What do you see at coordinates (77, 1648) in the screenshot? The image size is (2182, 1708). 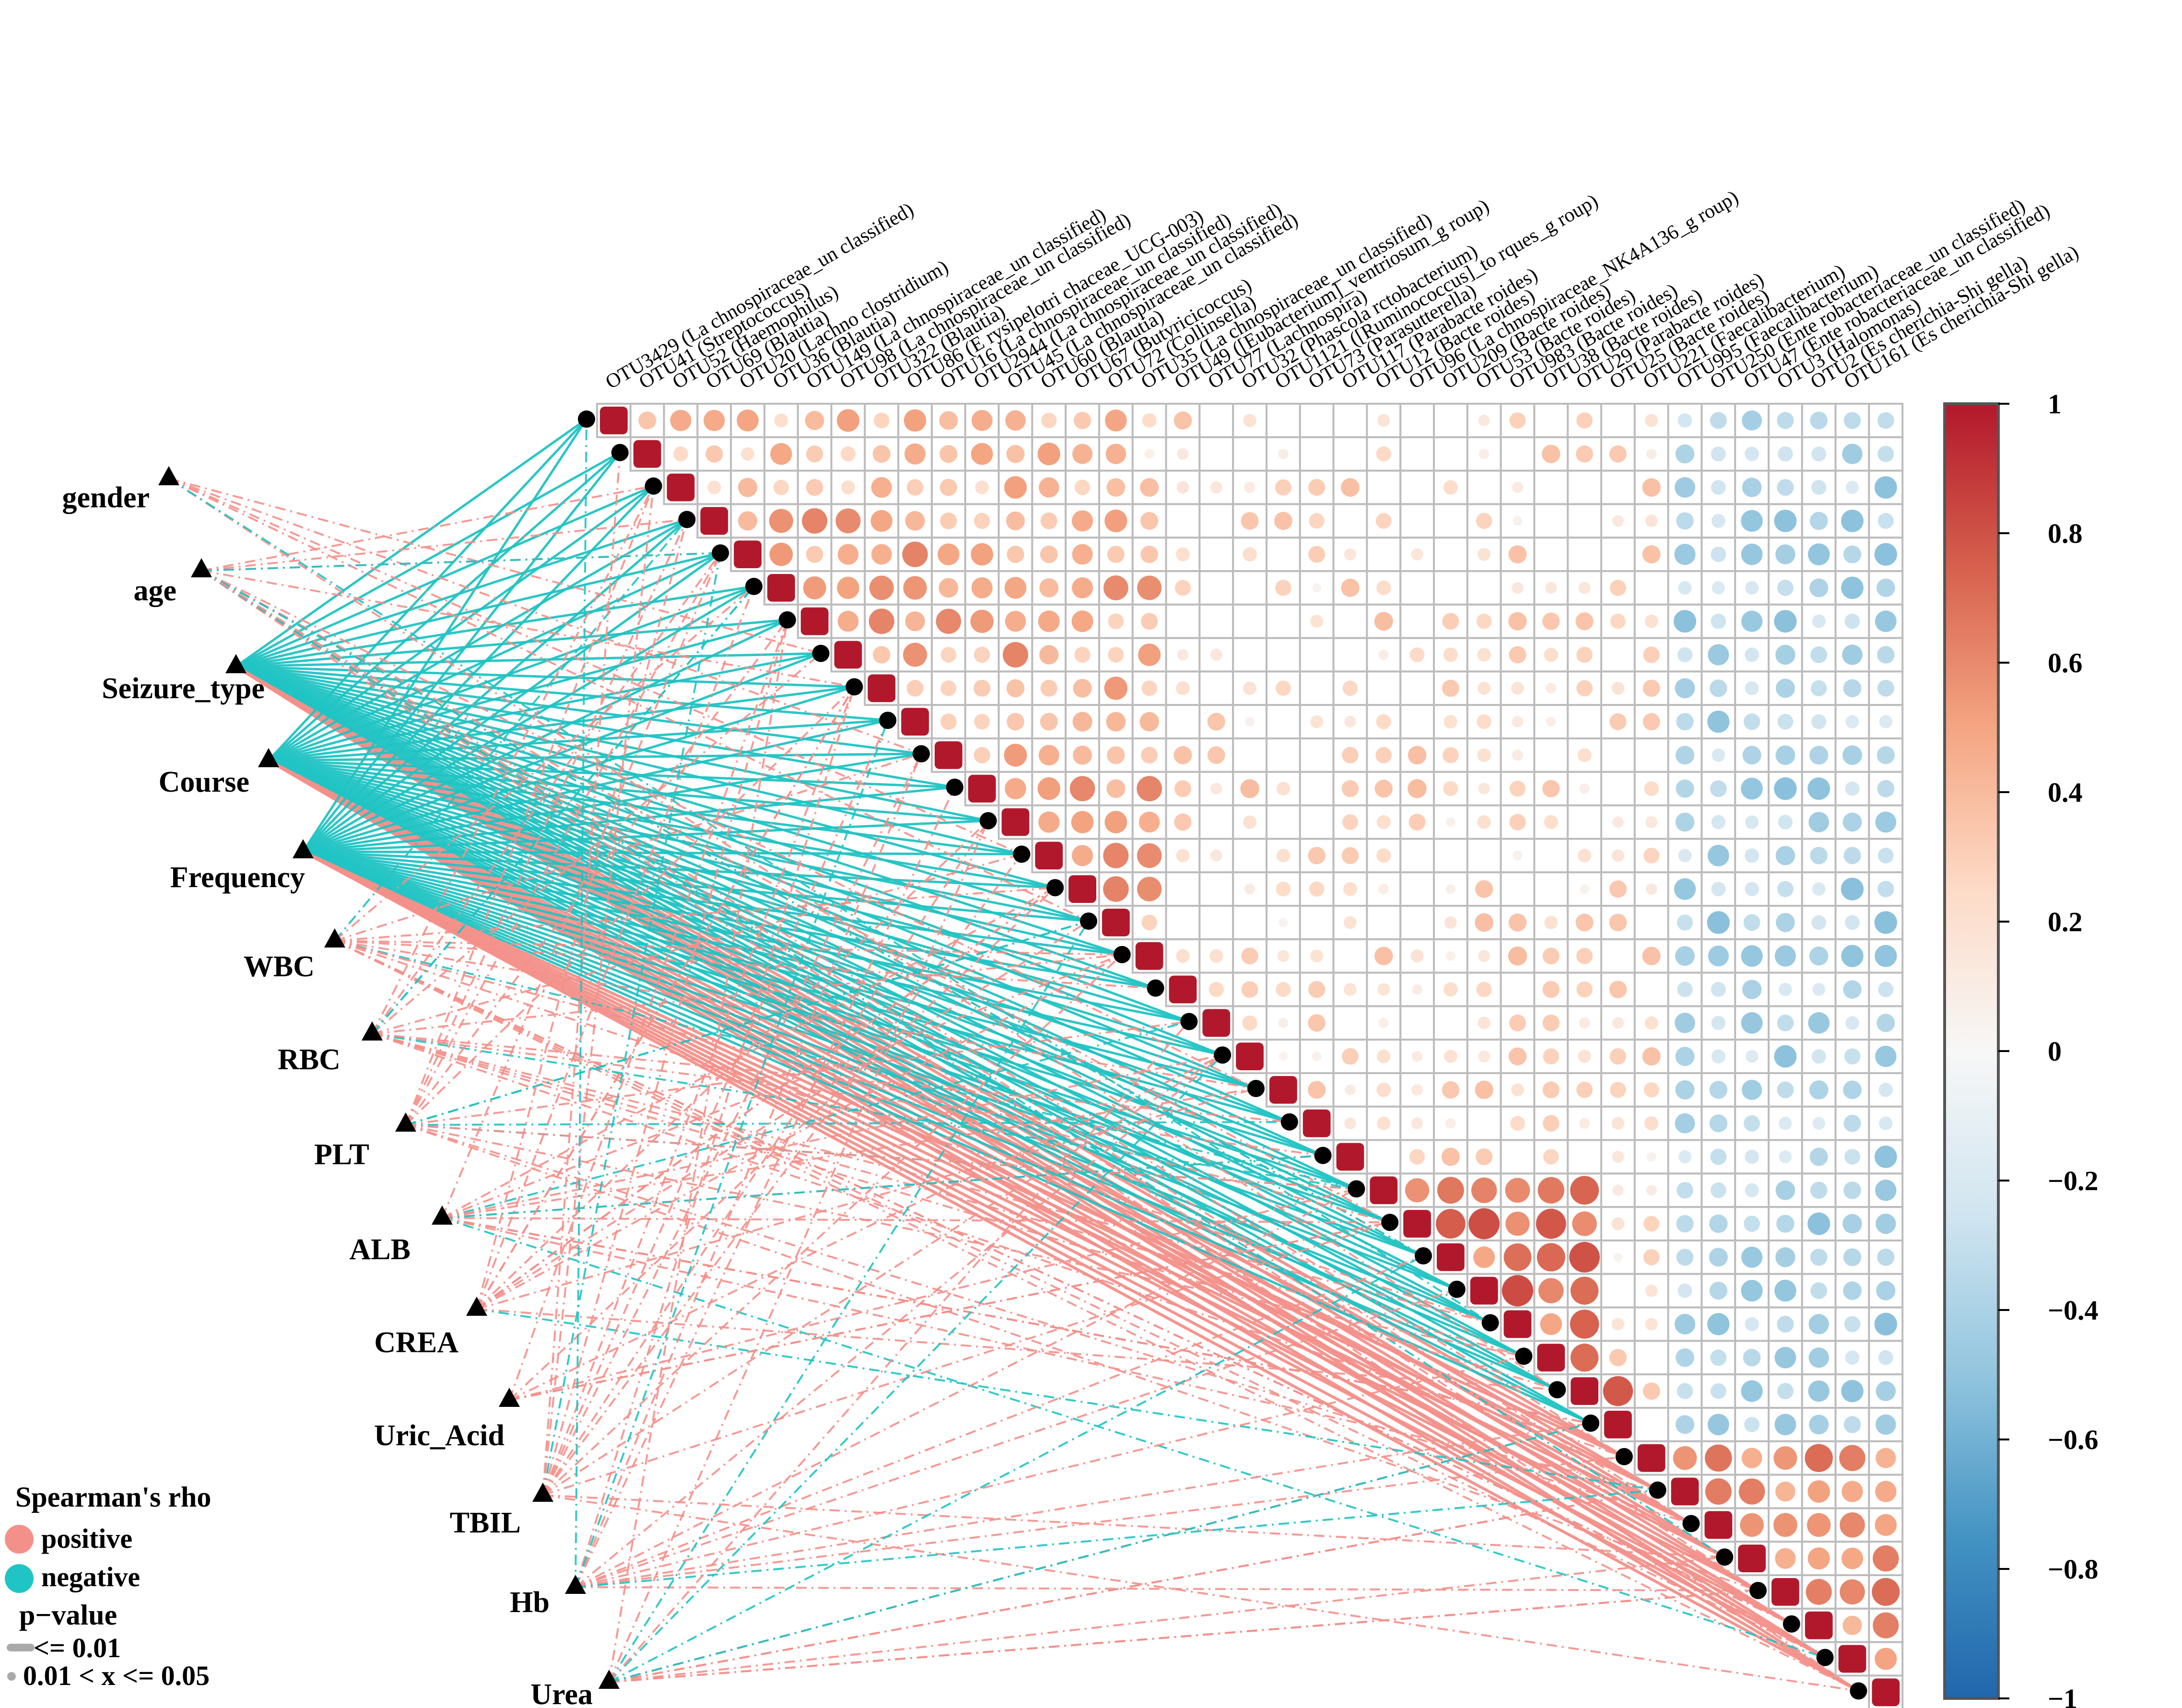 I see `legend-p-strong-label: <= 0.01` at bounding box center [77, 1648].